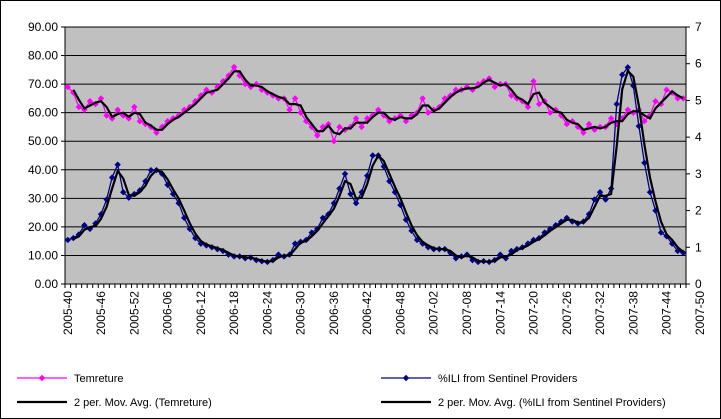 The height and width of the screenshot is (419, 721). What do you see at coordinates (700, 313) in the screenshot?
I see `x-tick-label: 2007-50` at bounding box center [700, 313].